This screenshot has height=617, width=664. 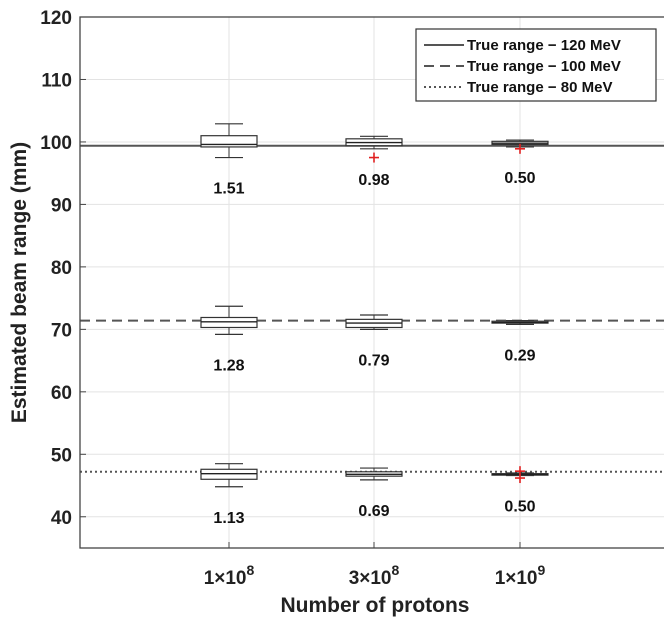 I want to click on box-data-label: 1.13, so click(x=228, y=518).